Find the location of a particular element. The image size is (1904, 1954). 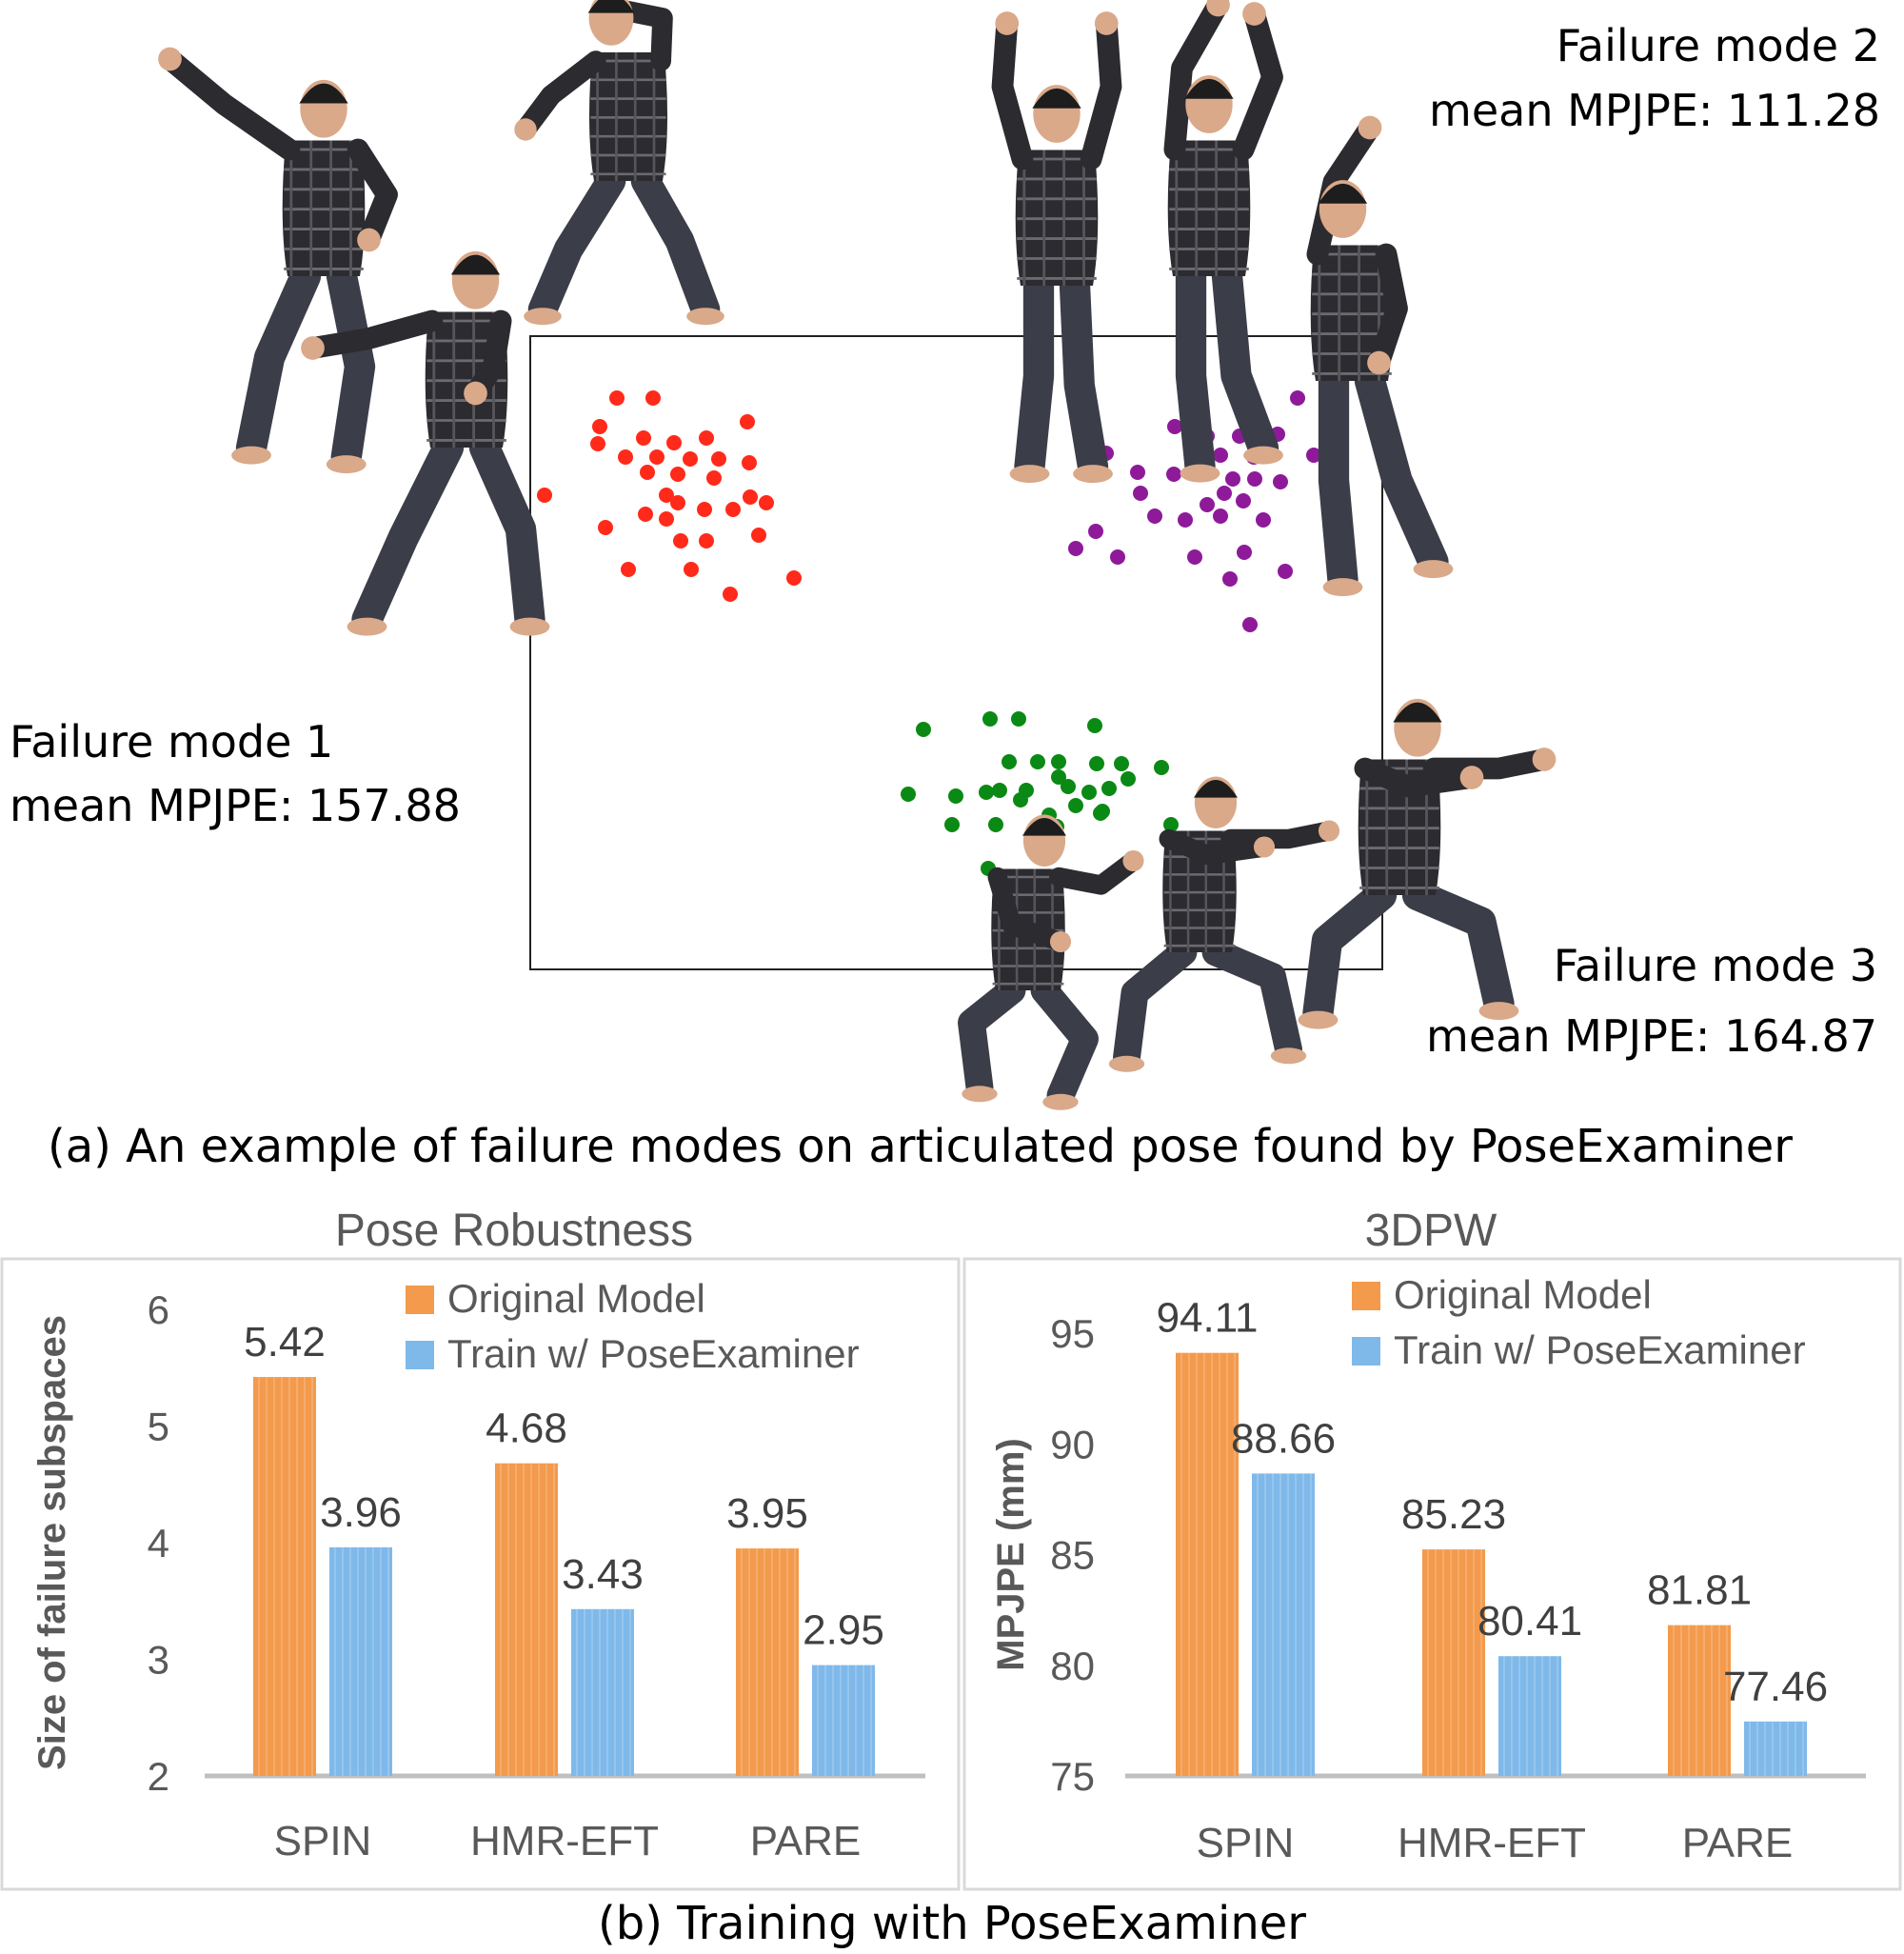

y-axis-title: MPJPE (mm) is located at coordinates (1011, 1554).